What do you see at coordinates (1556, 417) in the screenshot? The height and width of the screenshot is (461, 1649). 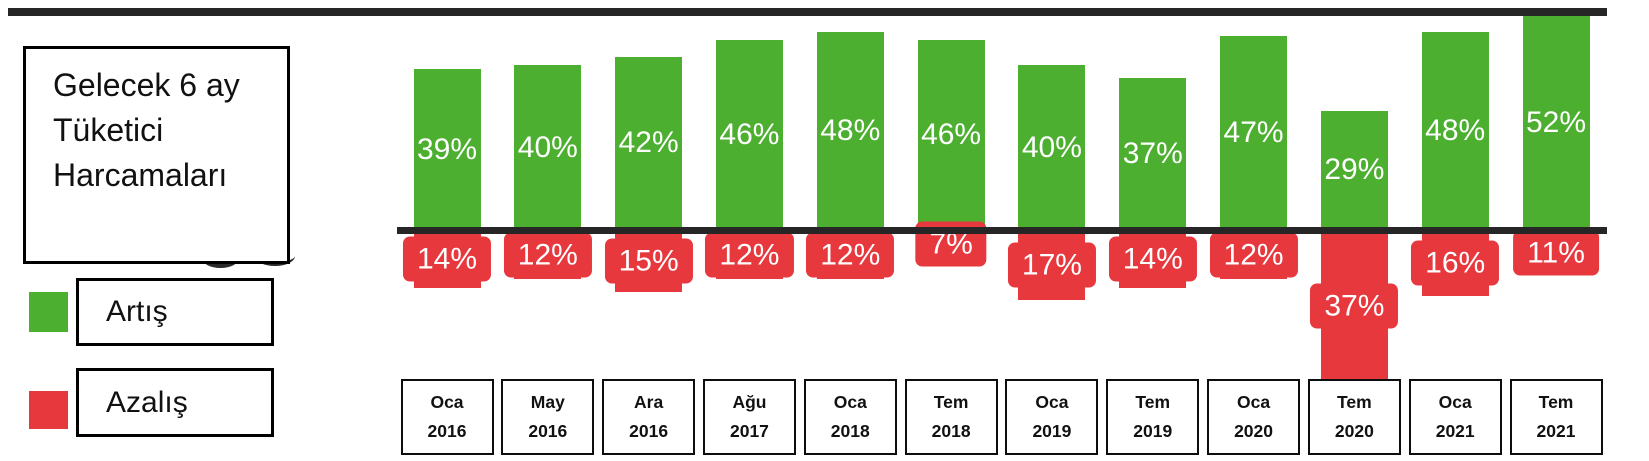 I see `category-box: Tem 2021` at bounding box center [1556, 417].